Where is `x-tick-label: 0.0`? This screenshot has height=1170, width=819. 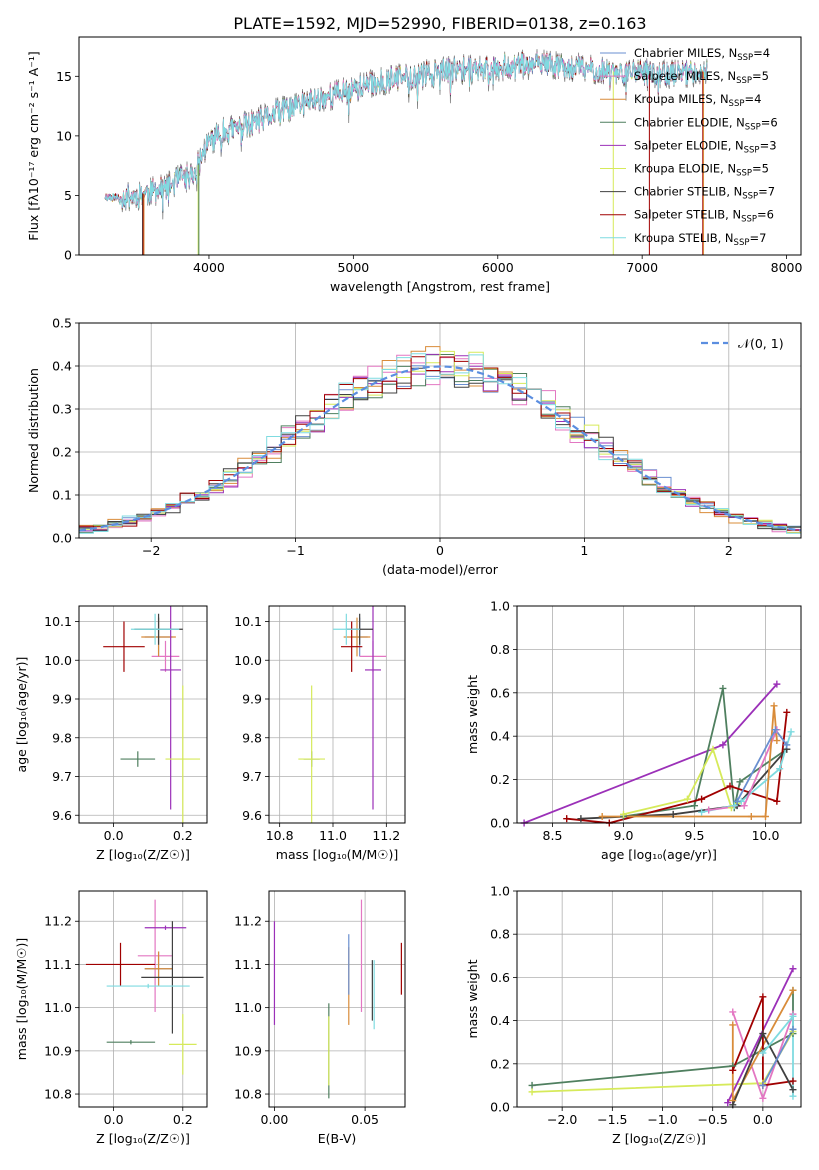
x-tick-label: 0.0 is located at coordinates (763, 1119).